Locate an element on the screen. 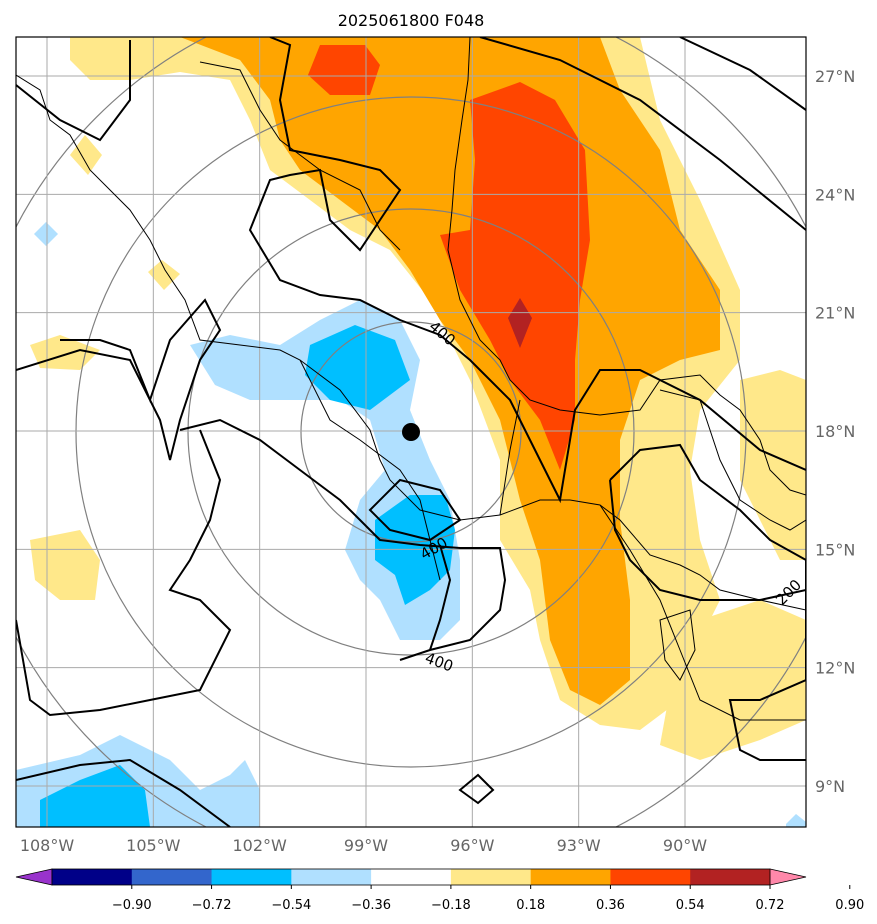 The width and height of the screenshot is (877, 924). colorbar-tick-label: 0.90 is located at coordinates (849, 905).